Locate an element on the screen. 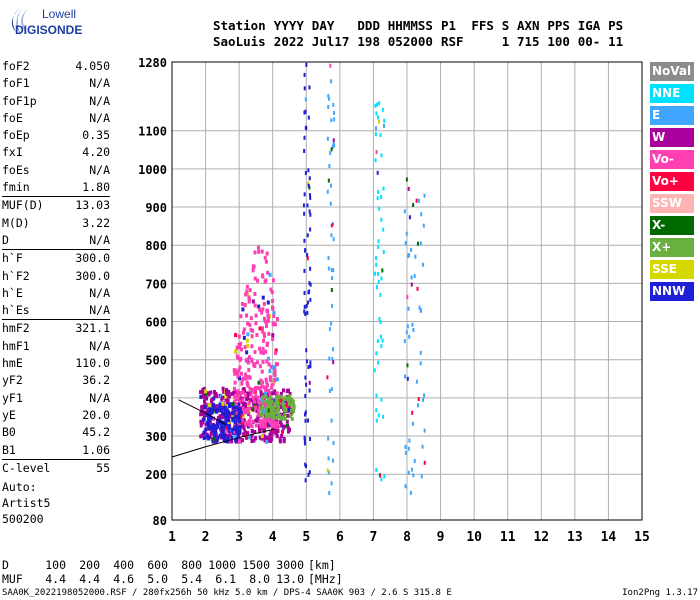 Image resolution: width=700 pixels, height=600 pixels. logo-line1: Lowell is located at coordinates (59, 14).